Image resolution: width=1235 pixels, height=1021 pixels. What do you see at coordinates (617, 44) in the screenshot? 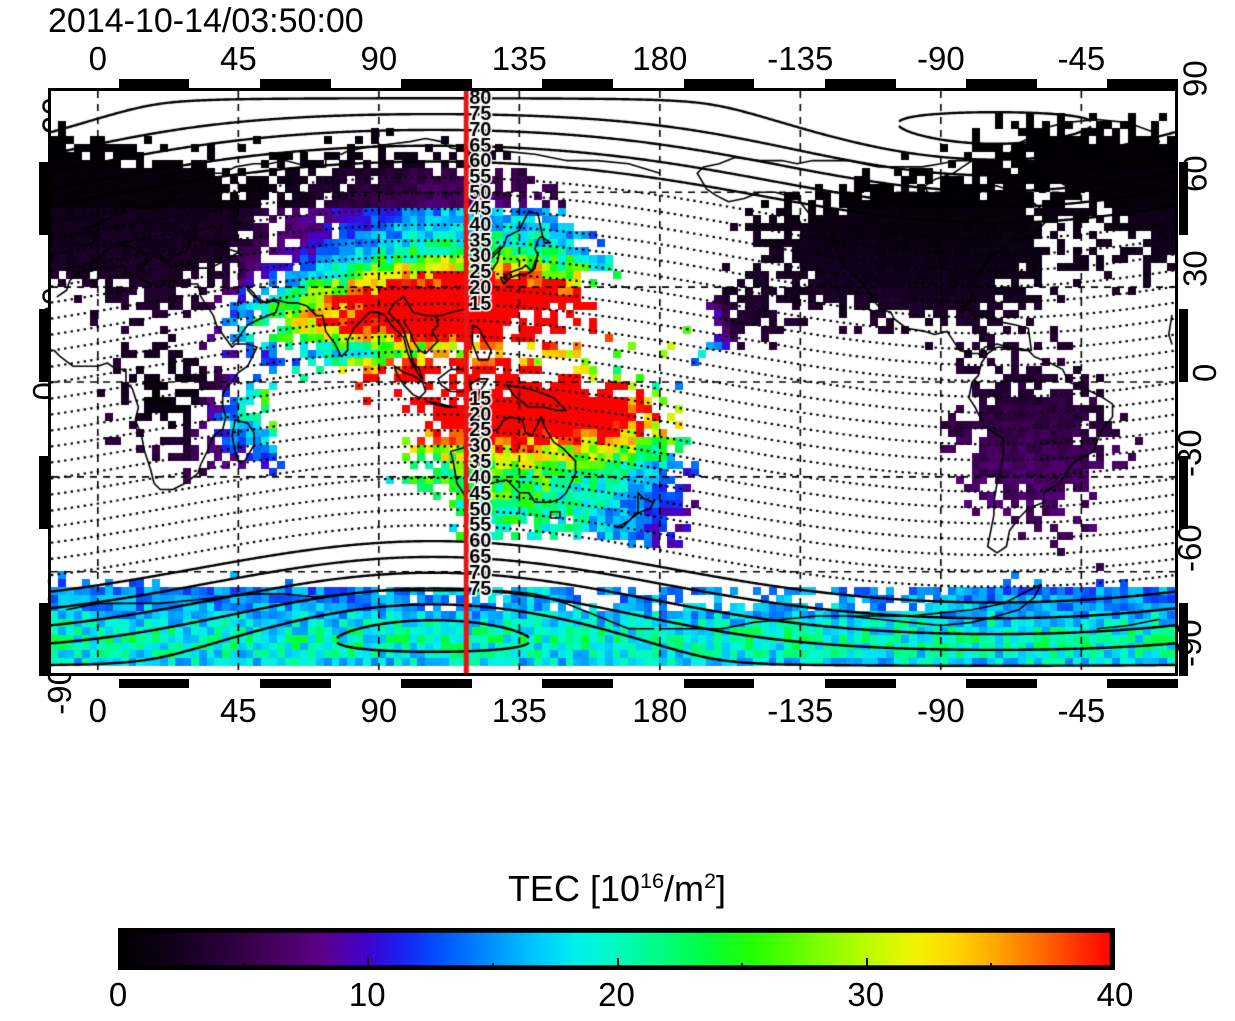
I see `longitude-axis-labels-top: 0 45 90 135 180 -135 -90 -45` at bounding box center [617, 44].